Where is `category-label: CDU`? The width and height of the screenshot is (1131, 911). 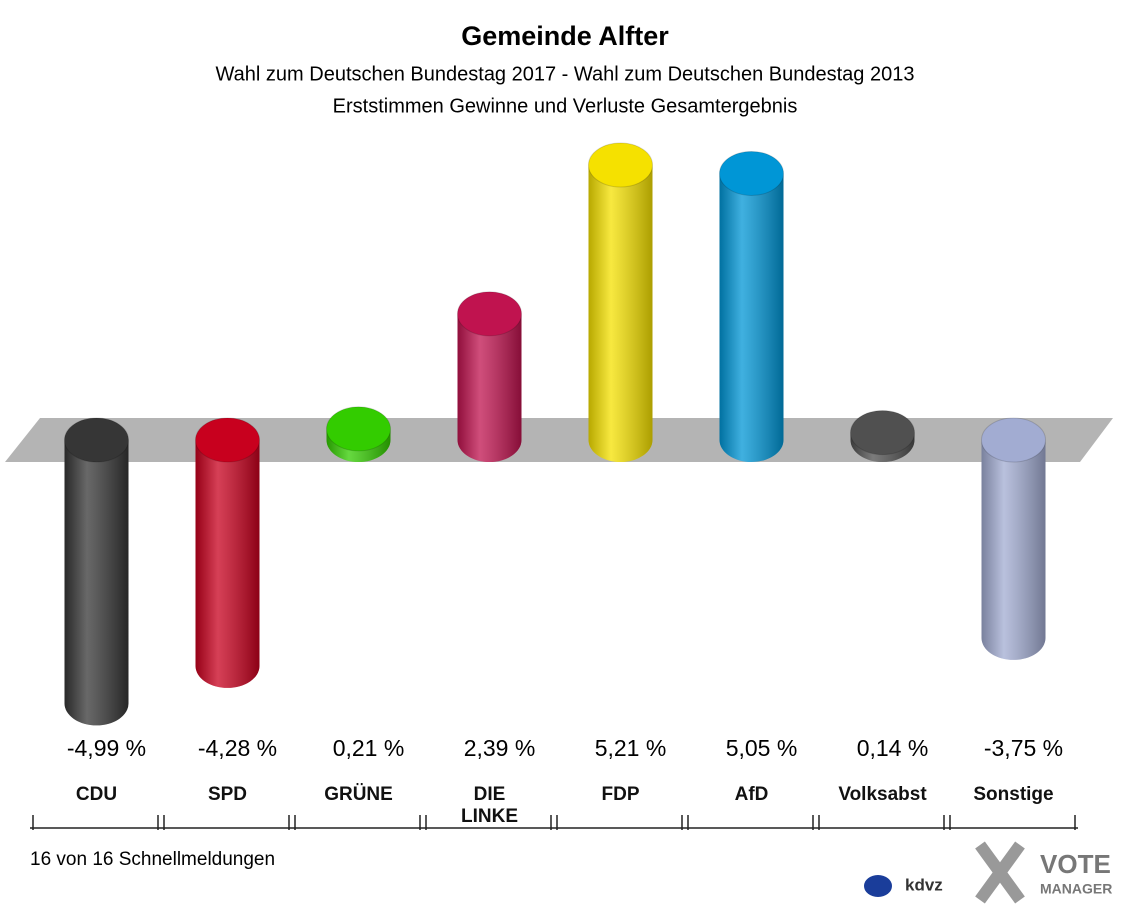
category-label: CDU is located at coordinates (96, 794).